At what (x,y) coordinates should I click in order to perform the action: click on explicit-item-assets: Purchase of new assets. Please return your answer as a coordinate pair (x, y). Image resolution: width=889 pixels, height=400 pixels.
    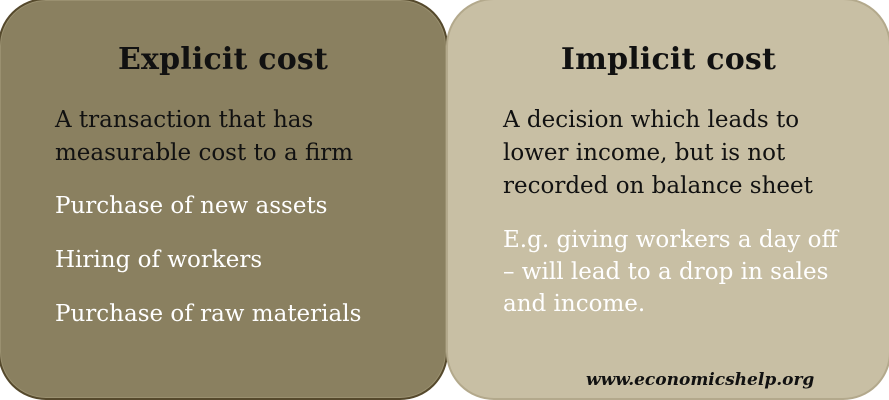
    Looking at the image, I should click on (191, 206).